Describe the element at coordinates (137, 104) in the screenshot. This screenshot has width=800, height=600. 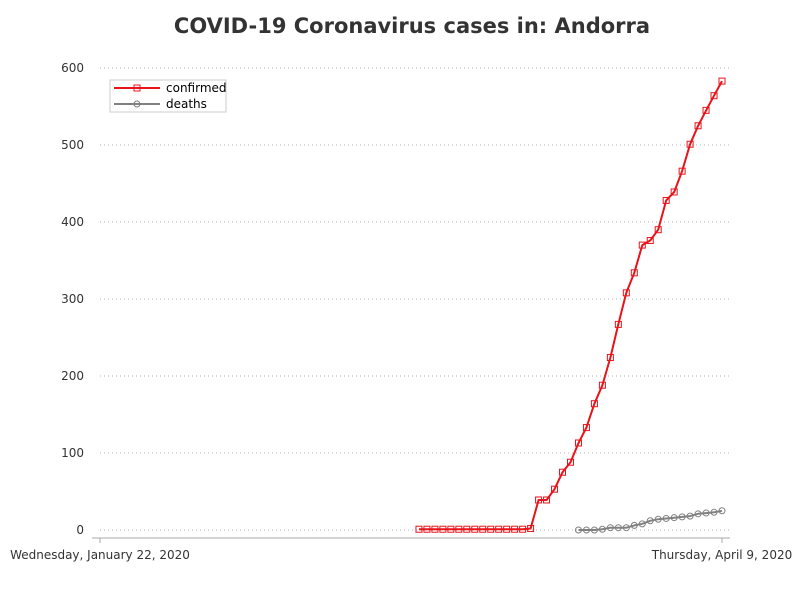
I see `legend-marker-deaths` at that location.